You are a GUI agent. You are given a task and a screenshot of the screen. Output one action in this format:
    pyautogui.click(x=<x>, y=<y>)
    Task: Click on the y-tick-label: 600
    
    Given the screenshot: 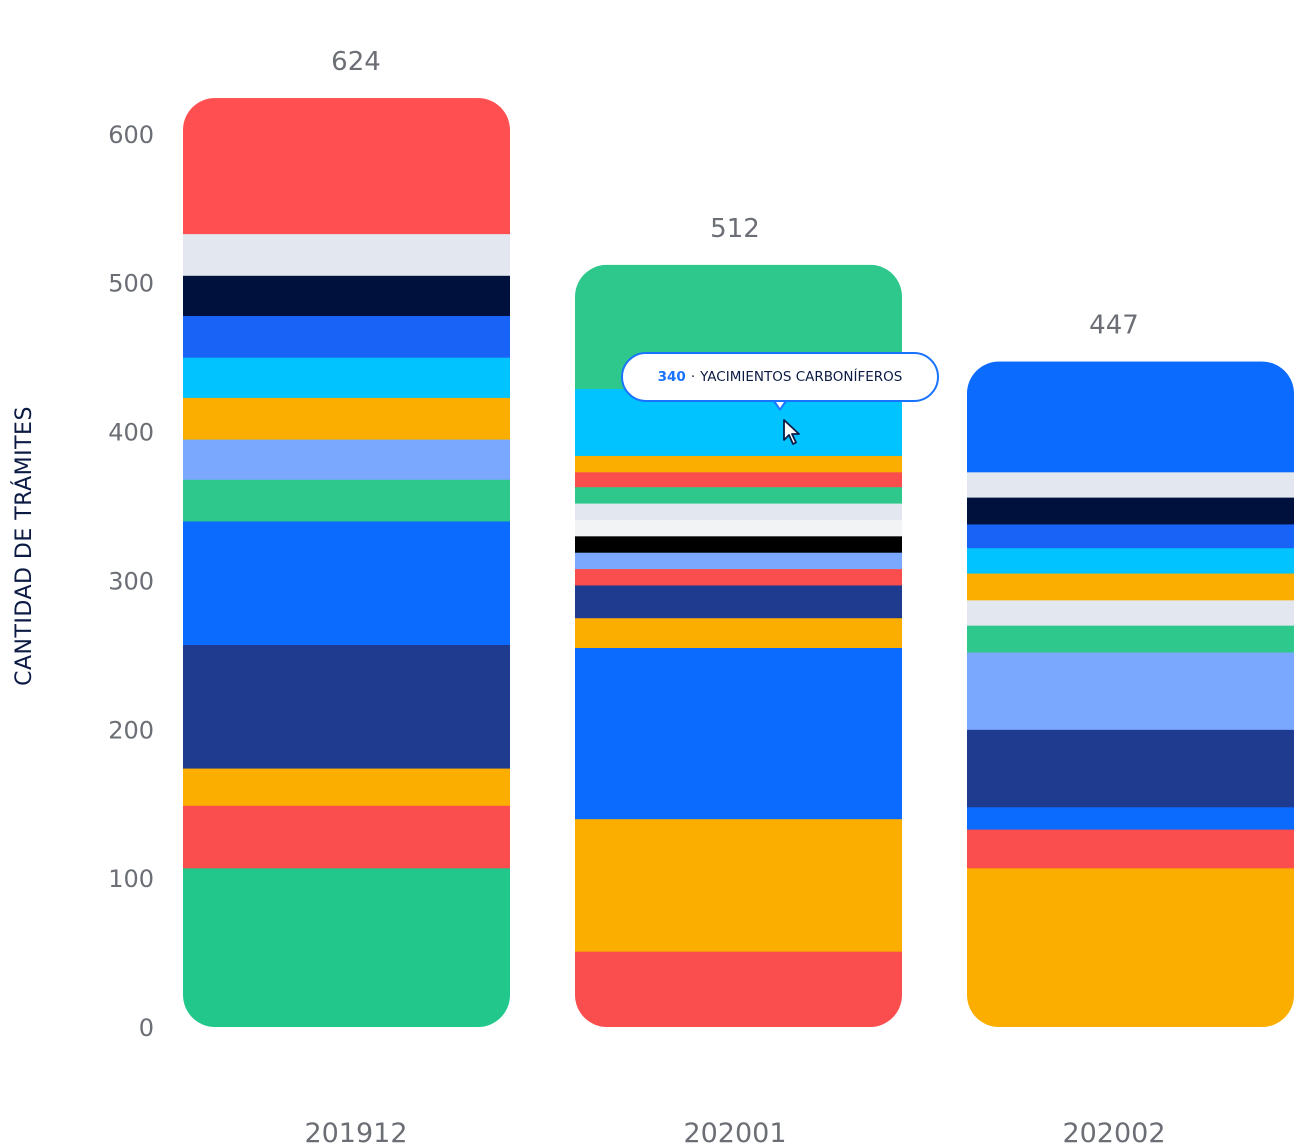 What is the action you would take?
    pyautogui.click(x=131, y=135)
    